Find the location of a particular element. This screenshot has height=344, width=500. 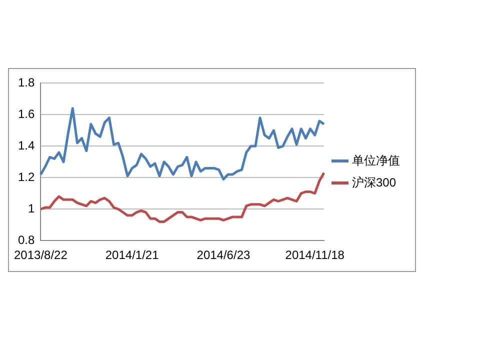

y-tick-label: 1.6 is located at coordinates (26, 113).